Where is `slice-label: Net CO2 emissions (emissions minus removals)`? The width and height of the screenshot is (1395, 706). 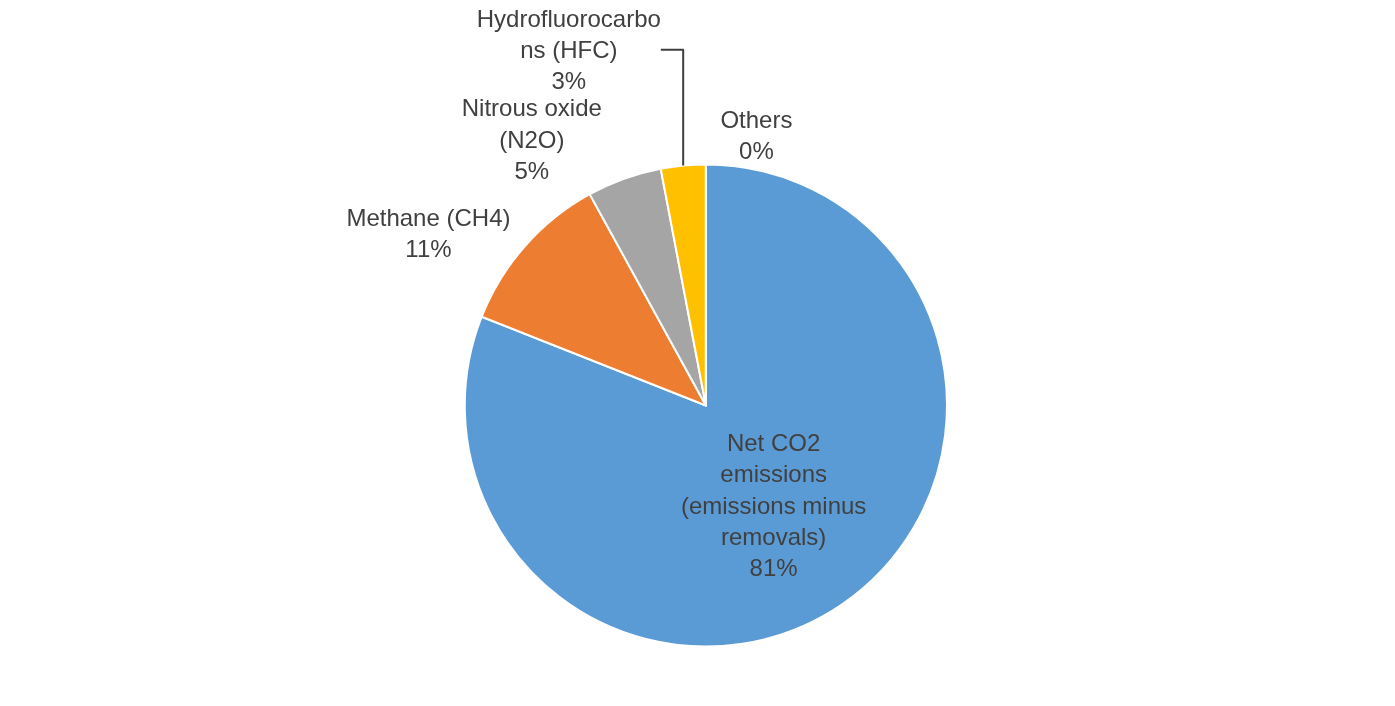
slice-label: Net CO2 emissions (emissions minus removals) is located at coordinates (773, 489).